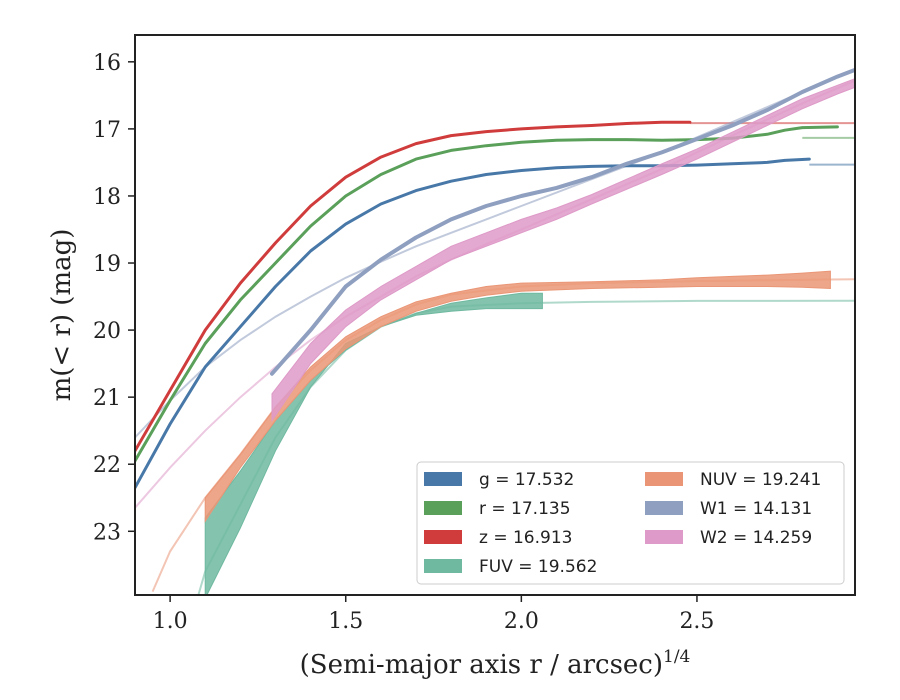 The height and width of the screenshot is (700, 900). I want to click on y-tick-label: 22, so click(107, 465).